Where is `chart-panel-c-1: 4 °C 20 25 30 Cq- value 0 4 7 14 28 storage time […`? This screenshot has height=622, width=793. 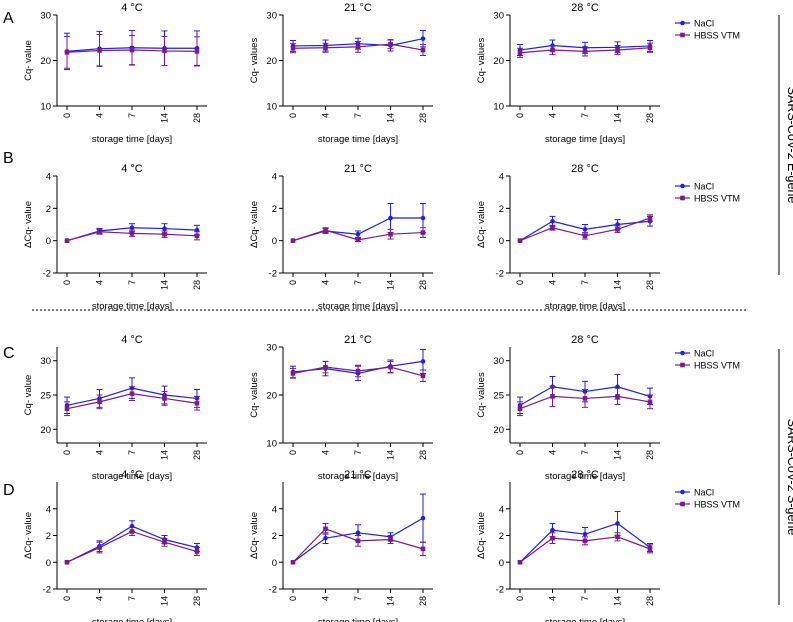 chart-panel-c-1: 4 °C 20 25 30 Cq- value 0 4 7 14 28 storage time [… is located at coordinates (115, 408).